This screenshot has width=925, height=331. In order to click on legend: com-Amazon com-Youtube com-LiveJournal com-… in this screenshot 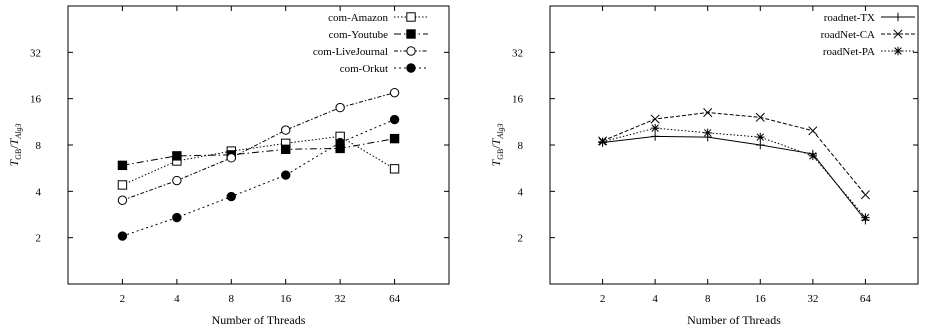, I will do `click(370, 43)`.